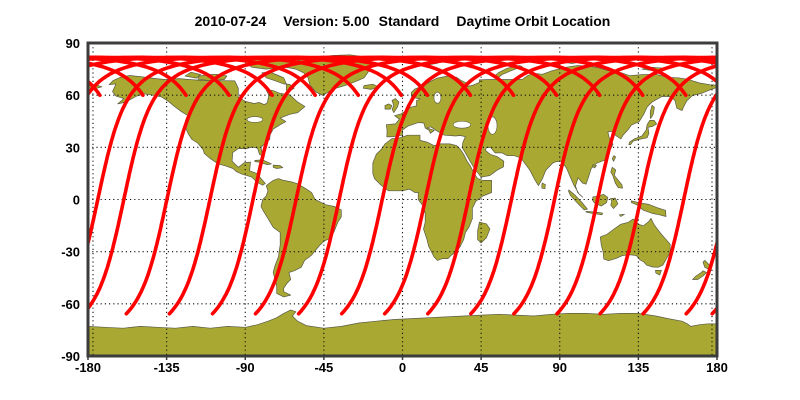  Describe the element at coordinates (614, 158) in the screenshot. I see `landmass-taiwan` at that location.